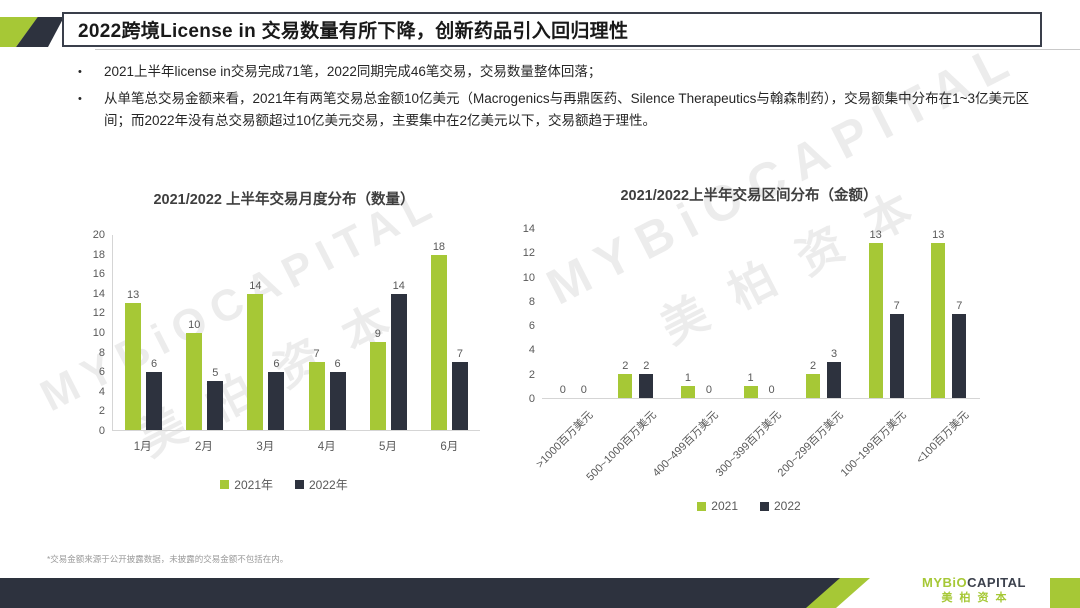 The height and width of the screenshot is (608, 1080). I want to click on company-logo: MYBiOCAPITAL 美柏资本, so click(974, 590).